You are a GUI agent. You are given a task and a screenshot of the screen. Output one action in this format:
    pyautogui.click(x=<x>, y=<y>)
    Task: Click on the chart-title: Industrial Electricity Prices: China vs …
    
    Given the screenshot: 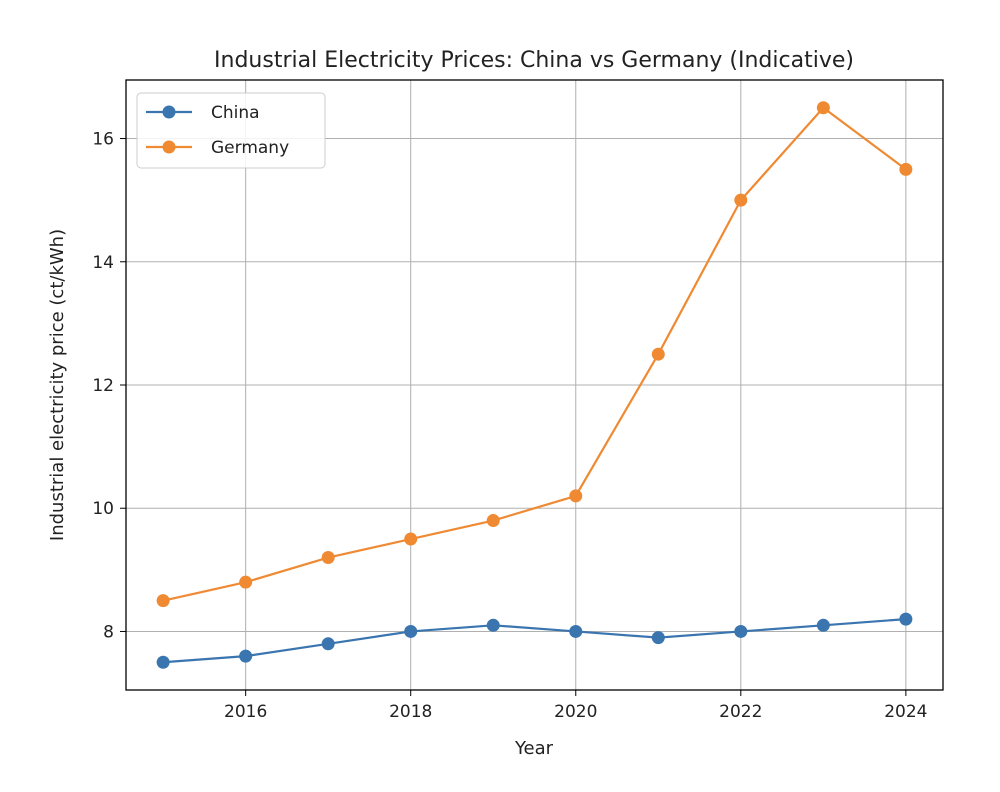 What is the action you would take?
    pyautogui.click(x=534, y=60)
    